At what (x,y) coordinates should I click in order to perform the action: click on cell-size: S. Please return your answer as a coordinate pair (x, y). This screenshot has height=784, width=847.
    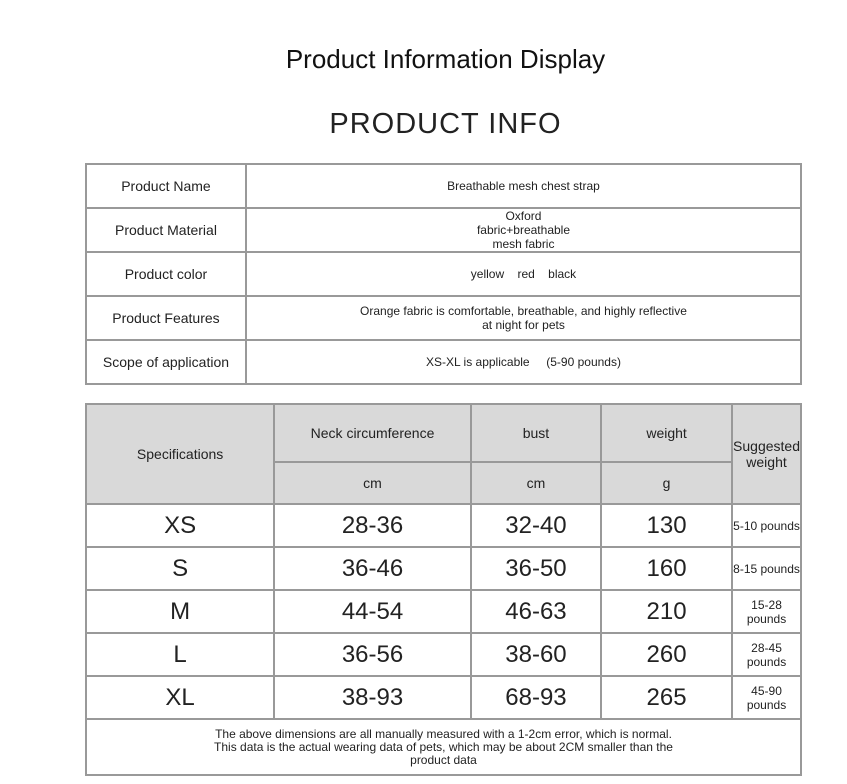
    Looking at the image, I should click on (180, 568).